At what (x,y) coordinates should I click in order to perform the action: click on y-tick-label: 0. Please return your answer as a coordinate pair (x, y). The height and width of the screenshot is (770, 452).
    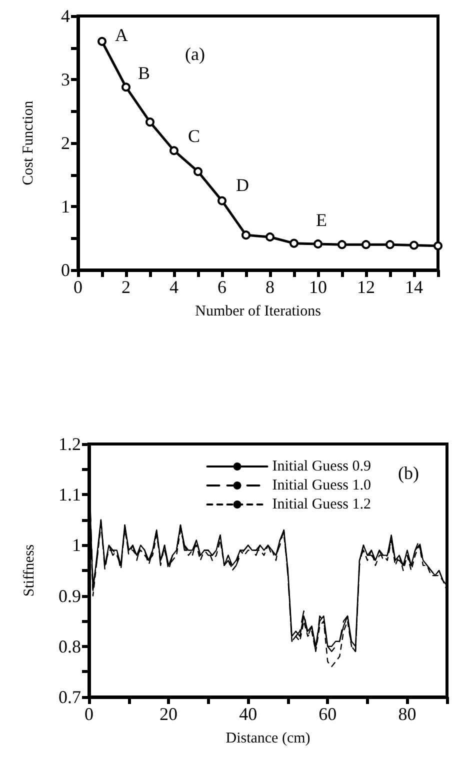
    Looking at the image, I should click on (65, 270).